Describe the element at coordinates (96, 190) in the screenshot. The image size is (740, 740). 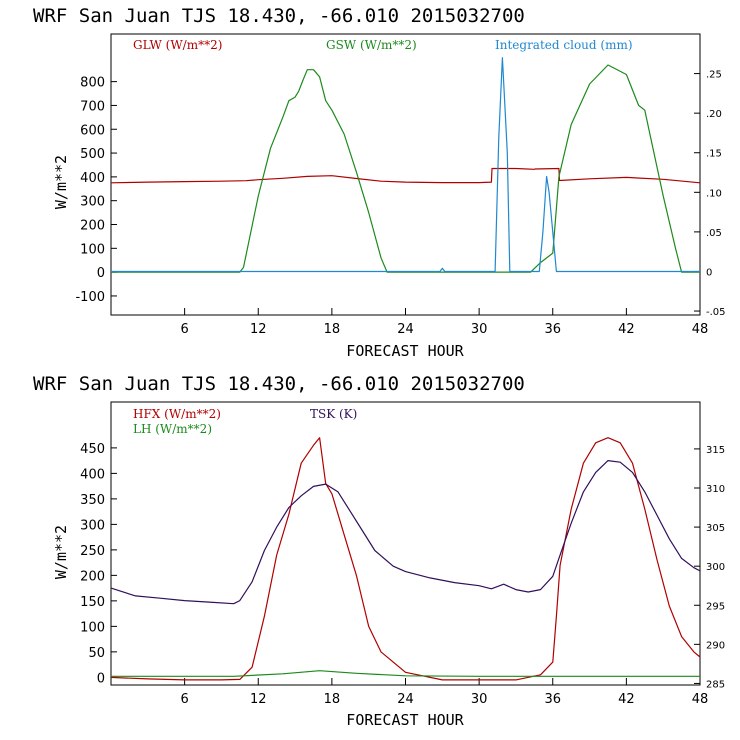
I see `chart-1-left-ticks: -100 0 100 200 300 400 500 600 700 800` at that location.